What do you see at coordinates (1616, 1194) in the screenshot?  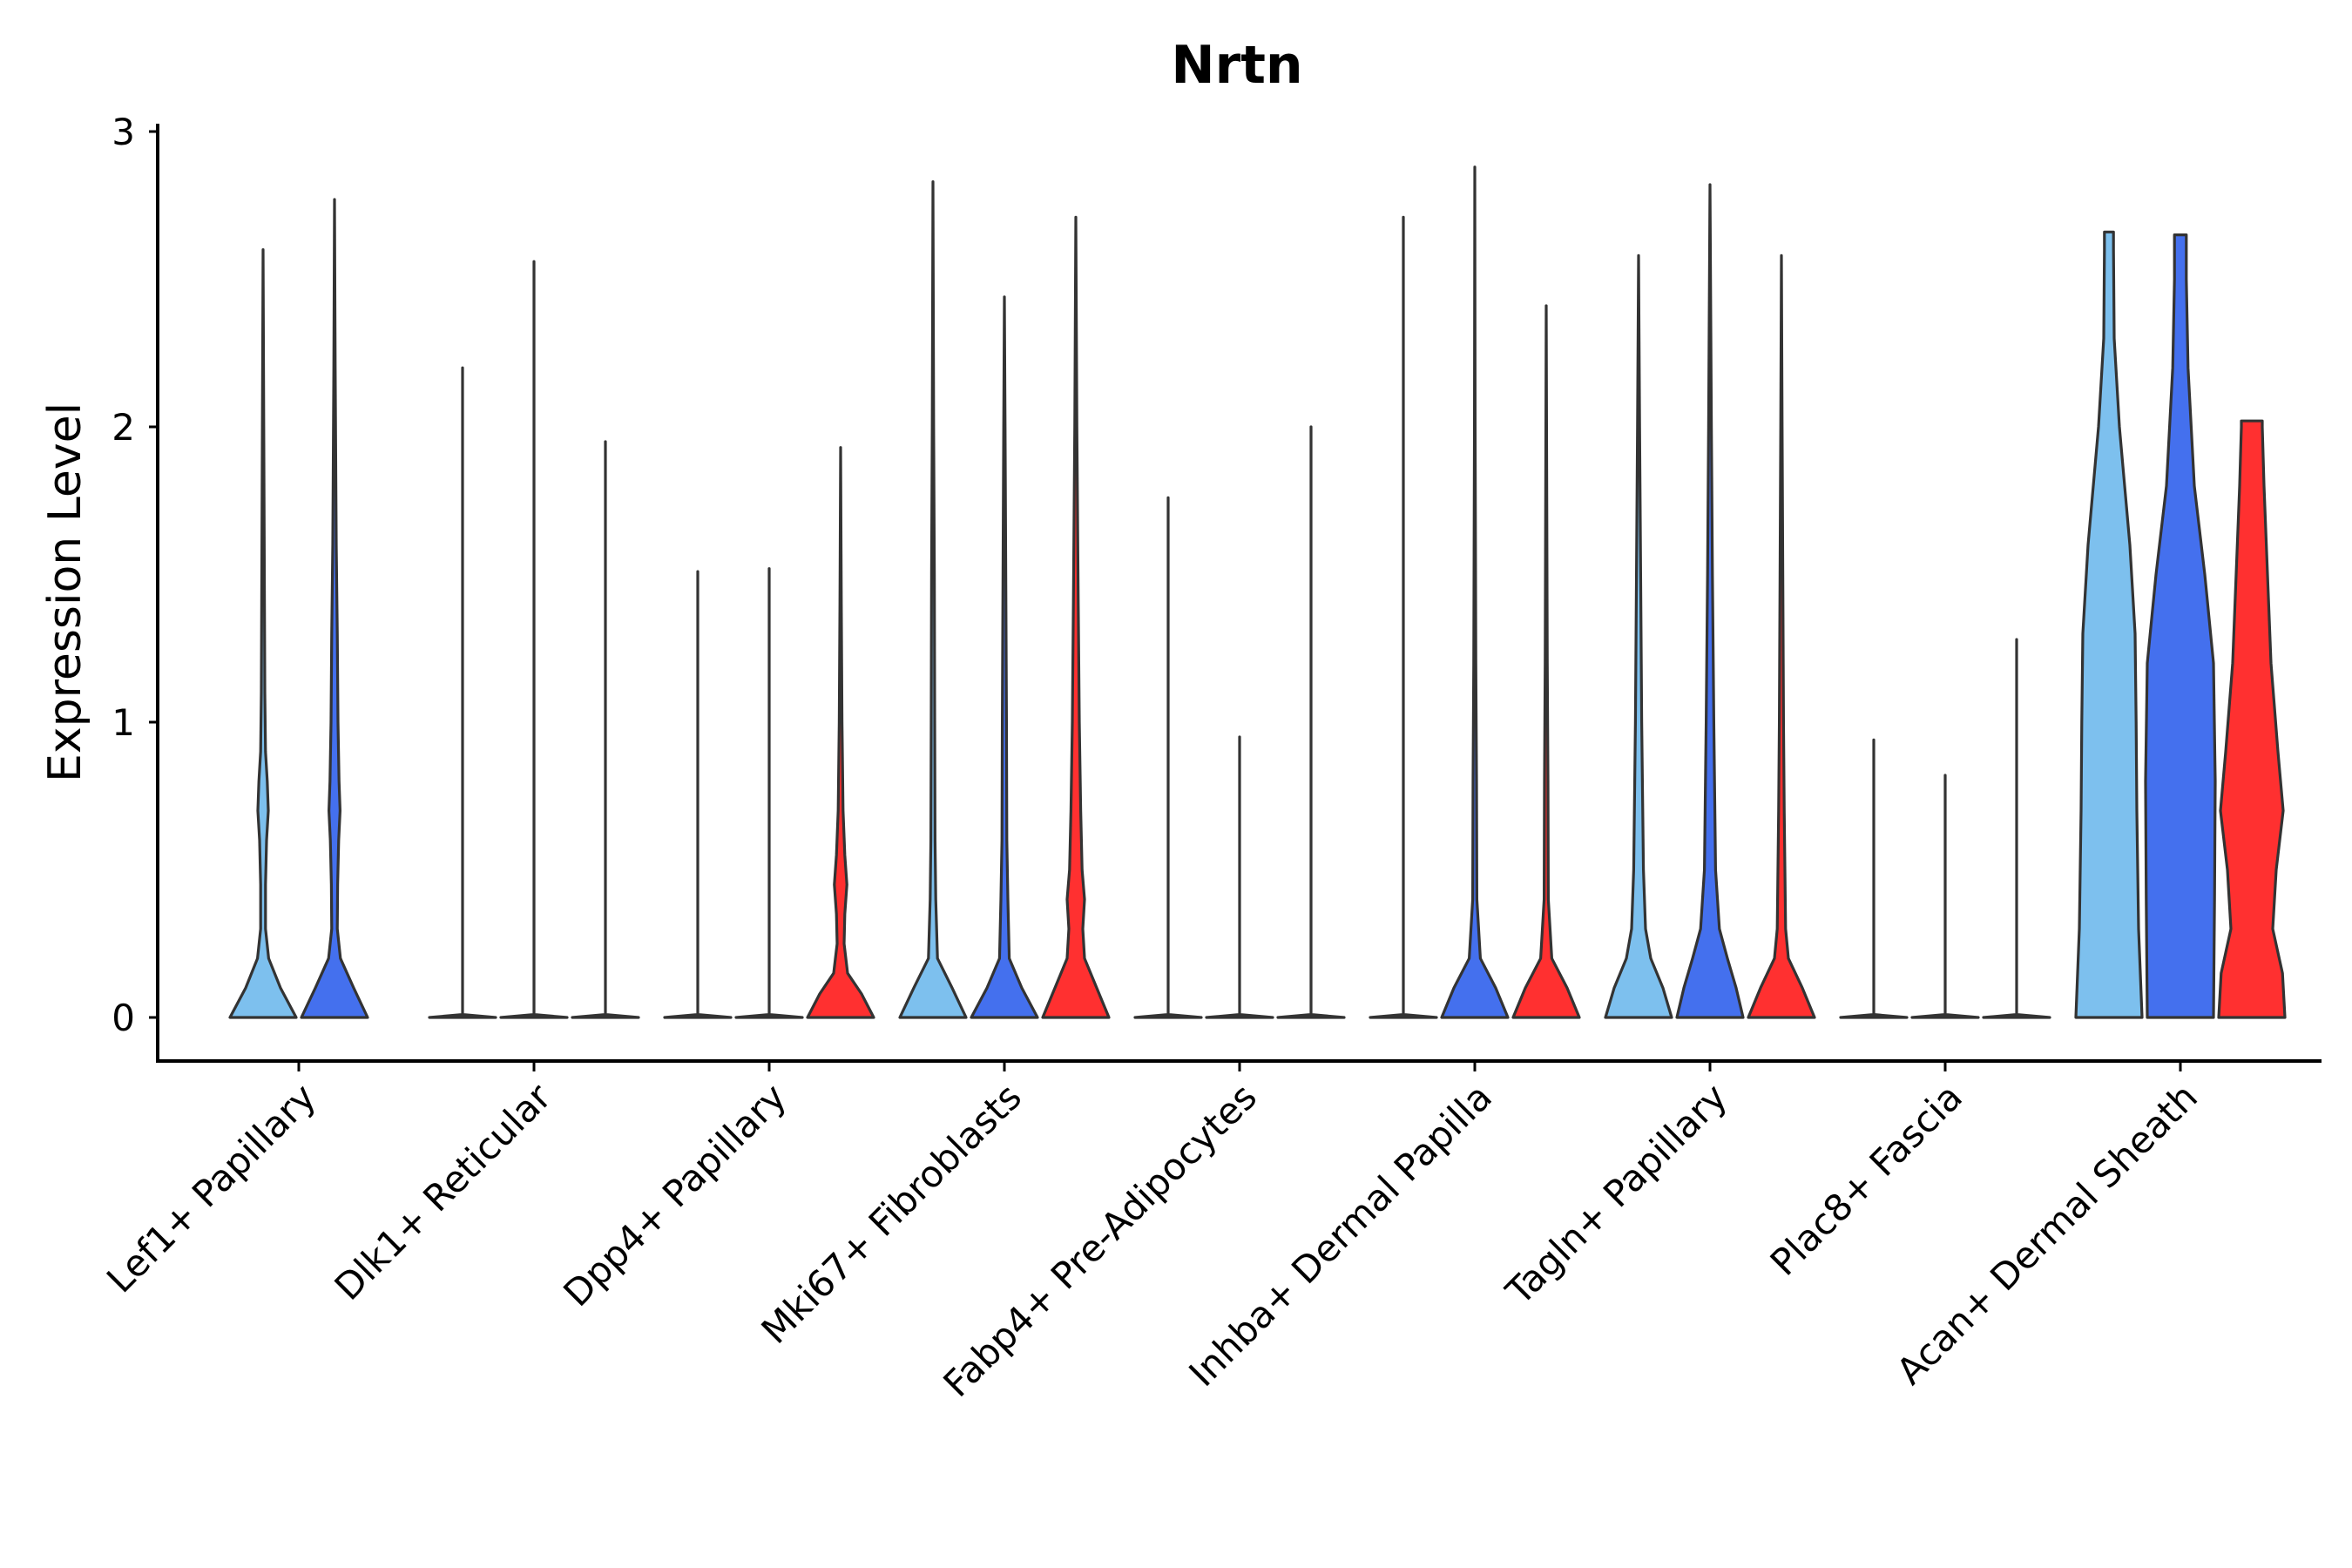 I see `x-tick-label: Tagln+ Papillary` at bounding box center [1616, 1194].